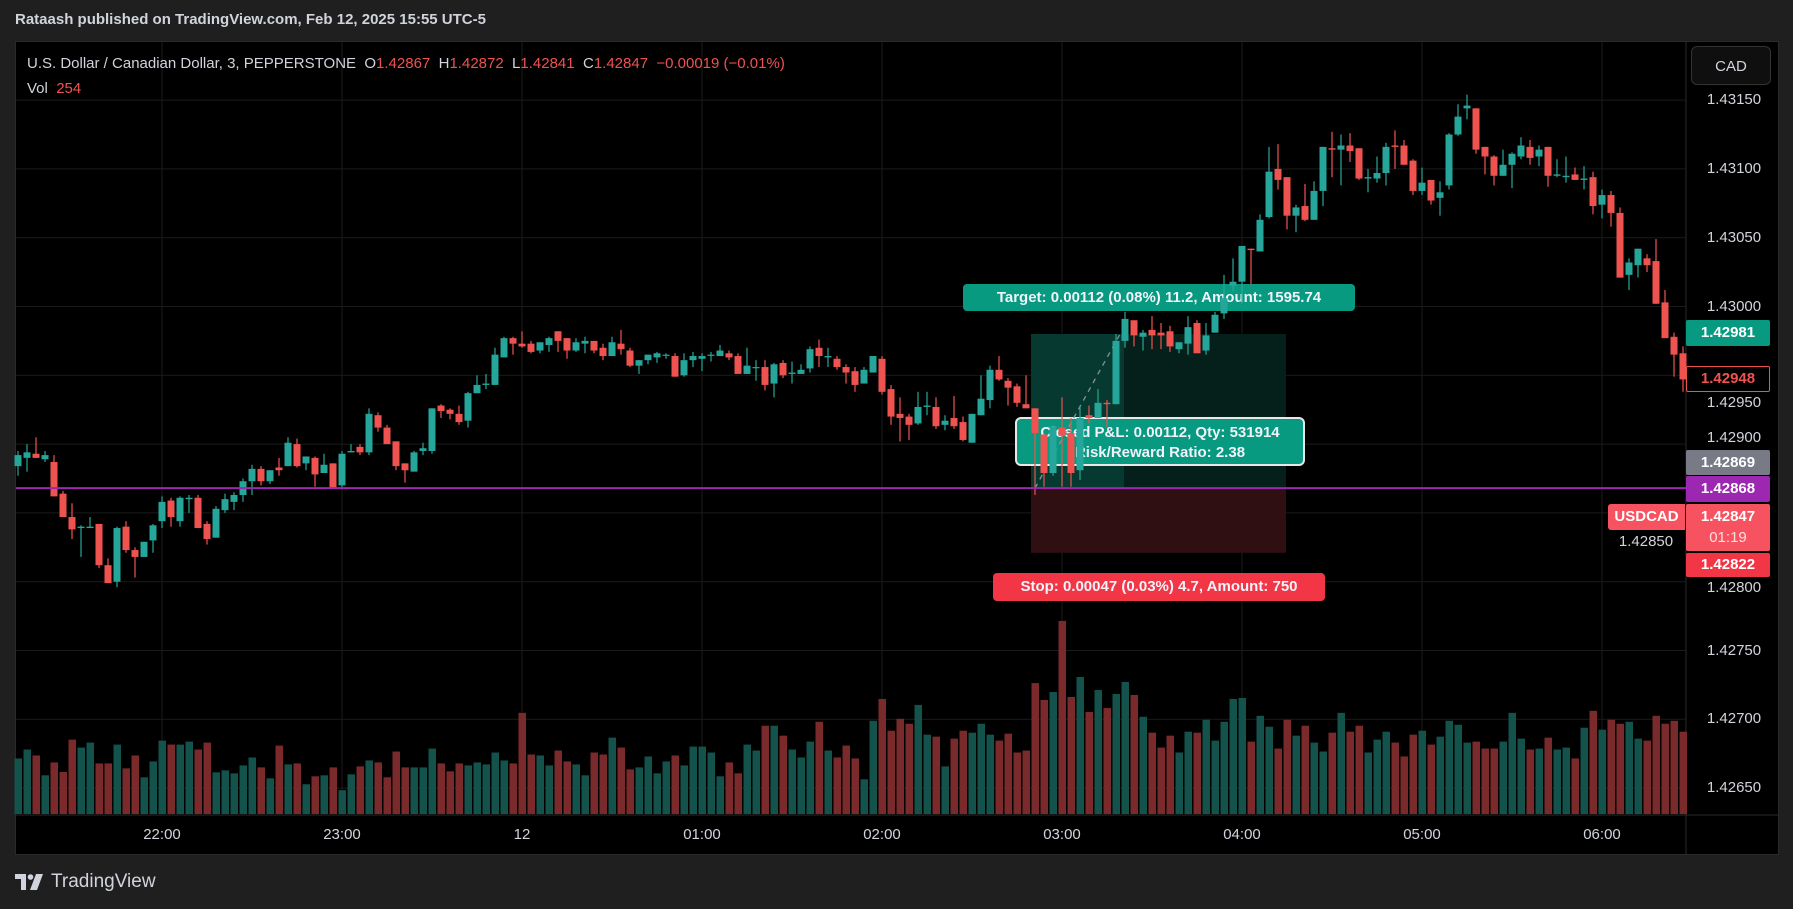 Image resolution: width=1793 pixels, height=909 pixels. Describe the element at coordinates (720, 63) in the screenshot. I see `change-value: −0.00019 (−0.01%)` at that location.